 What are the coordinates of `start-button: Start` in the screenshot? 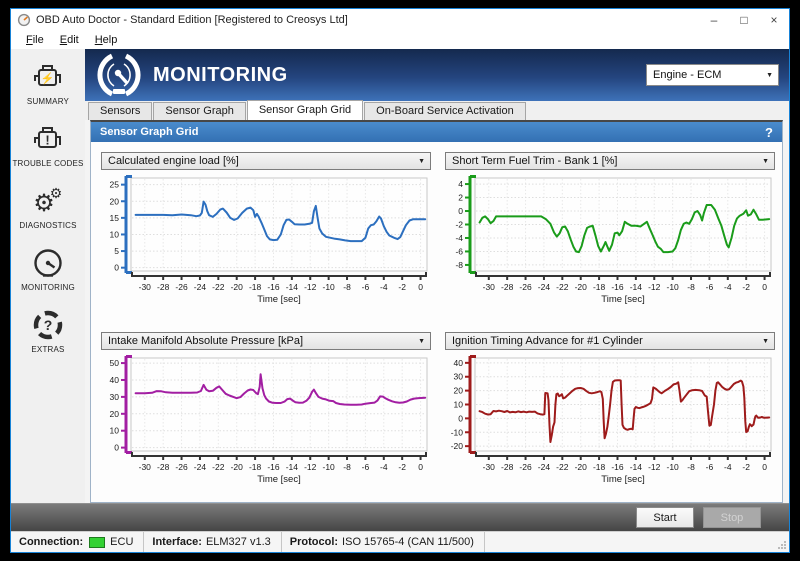 It's located at (665, 517).